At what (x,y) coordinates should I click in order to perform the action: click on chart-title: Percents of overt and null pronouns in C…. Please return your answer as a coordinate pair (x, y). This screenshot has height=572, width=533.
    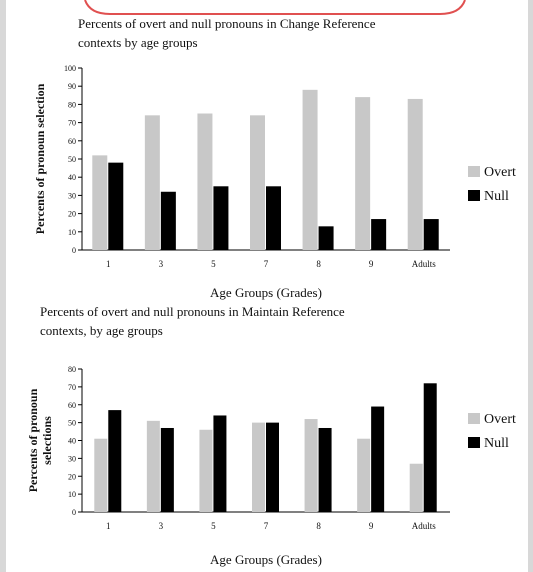
    Looking at the image, I should click on (227, 23).